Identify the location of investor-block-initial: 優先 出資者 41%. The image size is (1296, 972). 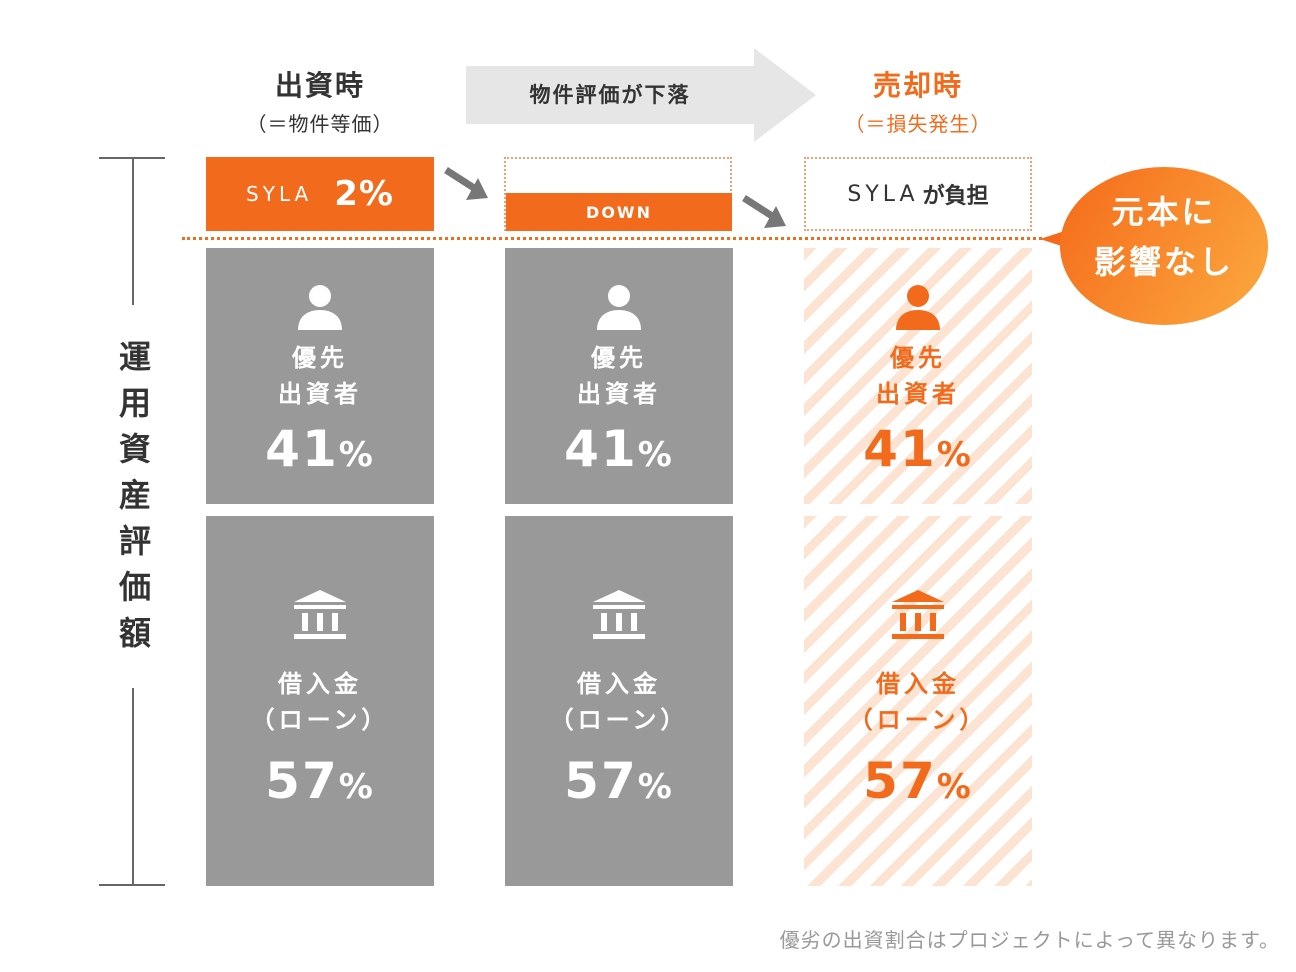
(320, 376).